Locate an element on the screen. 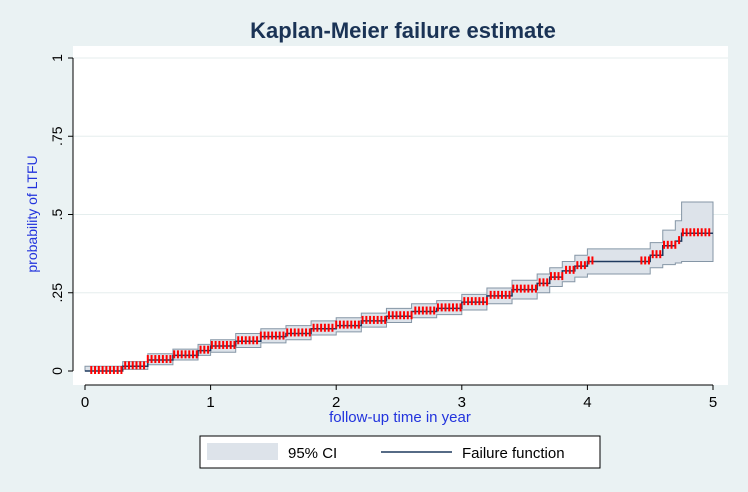 Image resolution: width=748 pixels, height=492 pixels. x-tick-label: 3 is located at coordinates (462, 402).